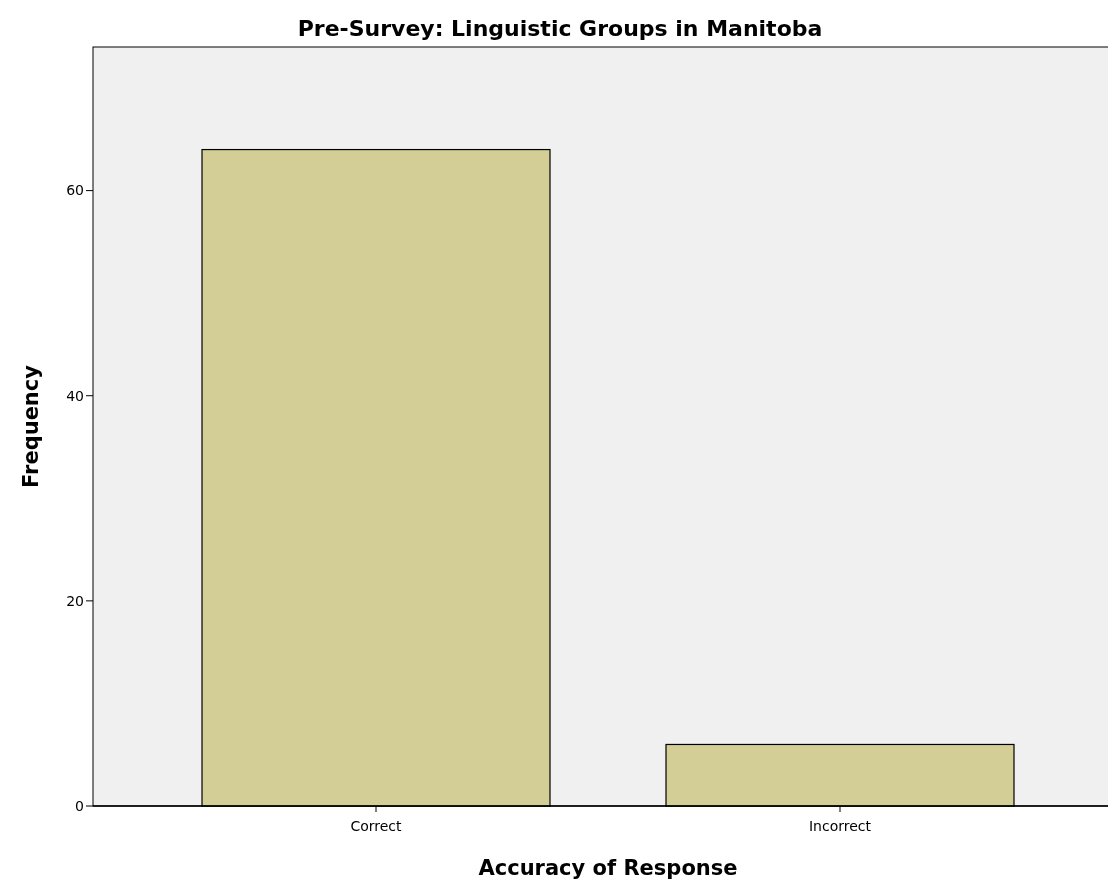 Image resolution: width=1116 pixels, height=890 pixels. Describe the element at coordinates (75, 190) in the screenshot. I see `y-tick-label: 60` at that location.